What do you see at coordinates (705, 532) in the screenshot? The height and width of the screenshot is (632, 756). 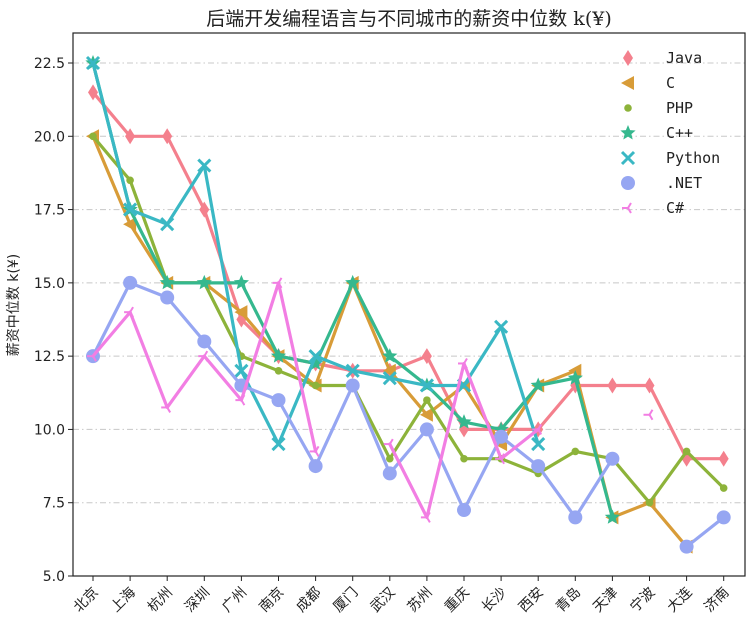 I see `series-line` at bounding box center [705, 532].